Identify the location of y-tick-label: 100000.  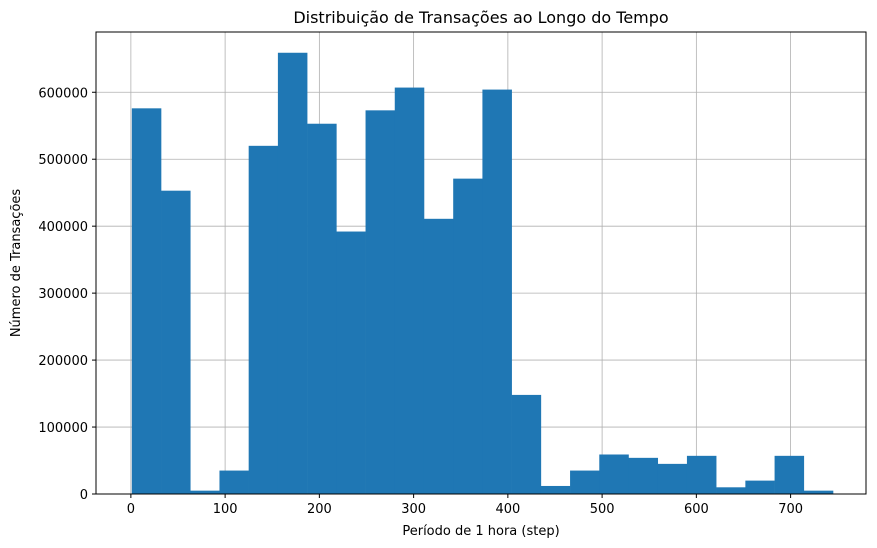
(63, 428).